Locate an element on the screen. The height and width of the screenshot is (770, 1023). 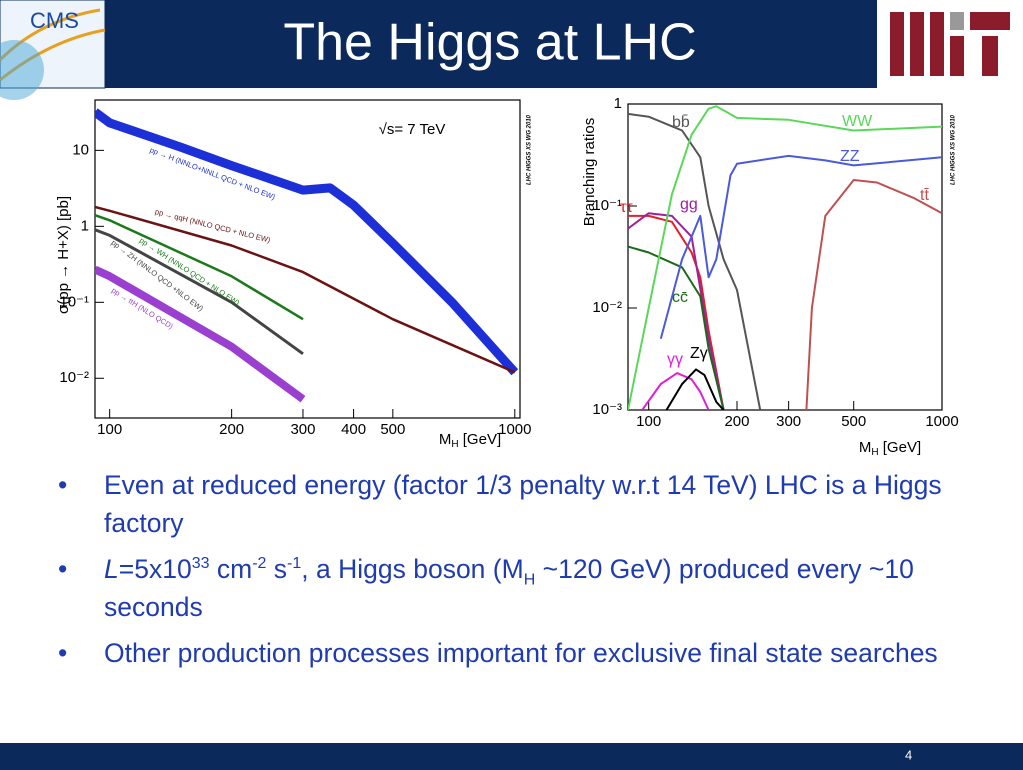
series-label: ττ is located at coordinates (626, 207).